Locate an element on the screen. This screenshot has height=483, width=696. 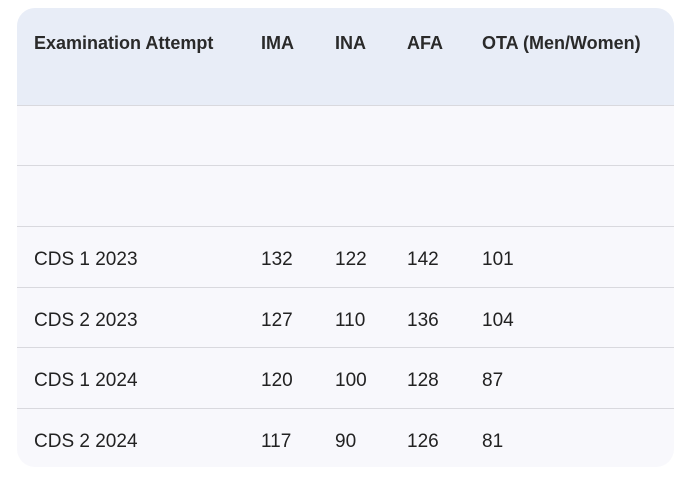
table-cell: 90 is located at coordinates (346, 441).